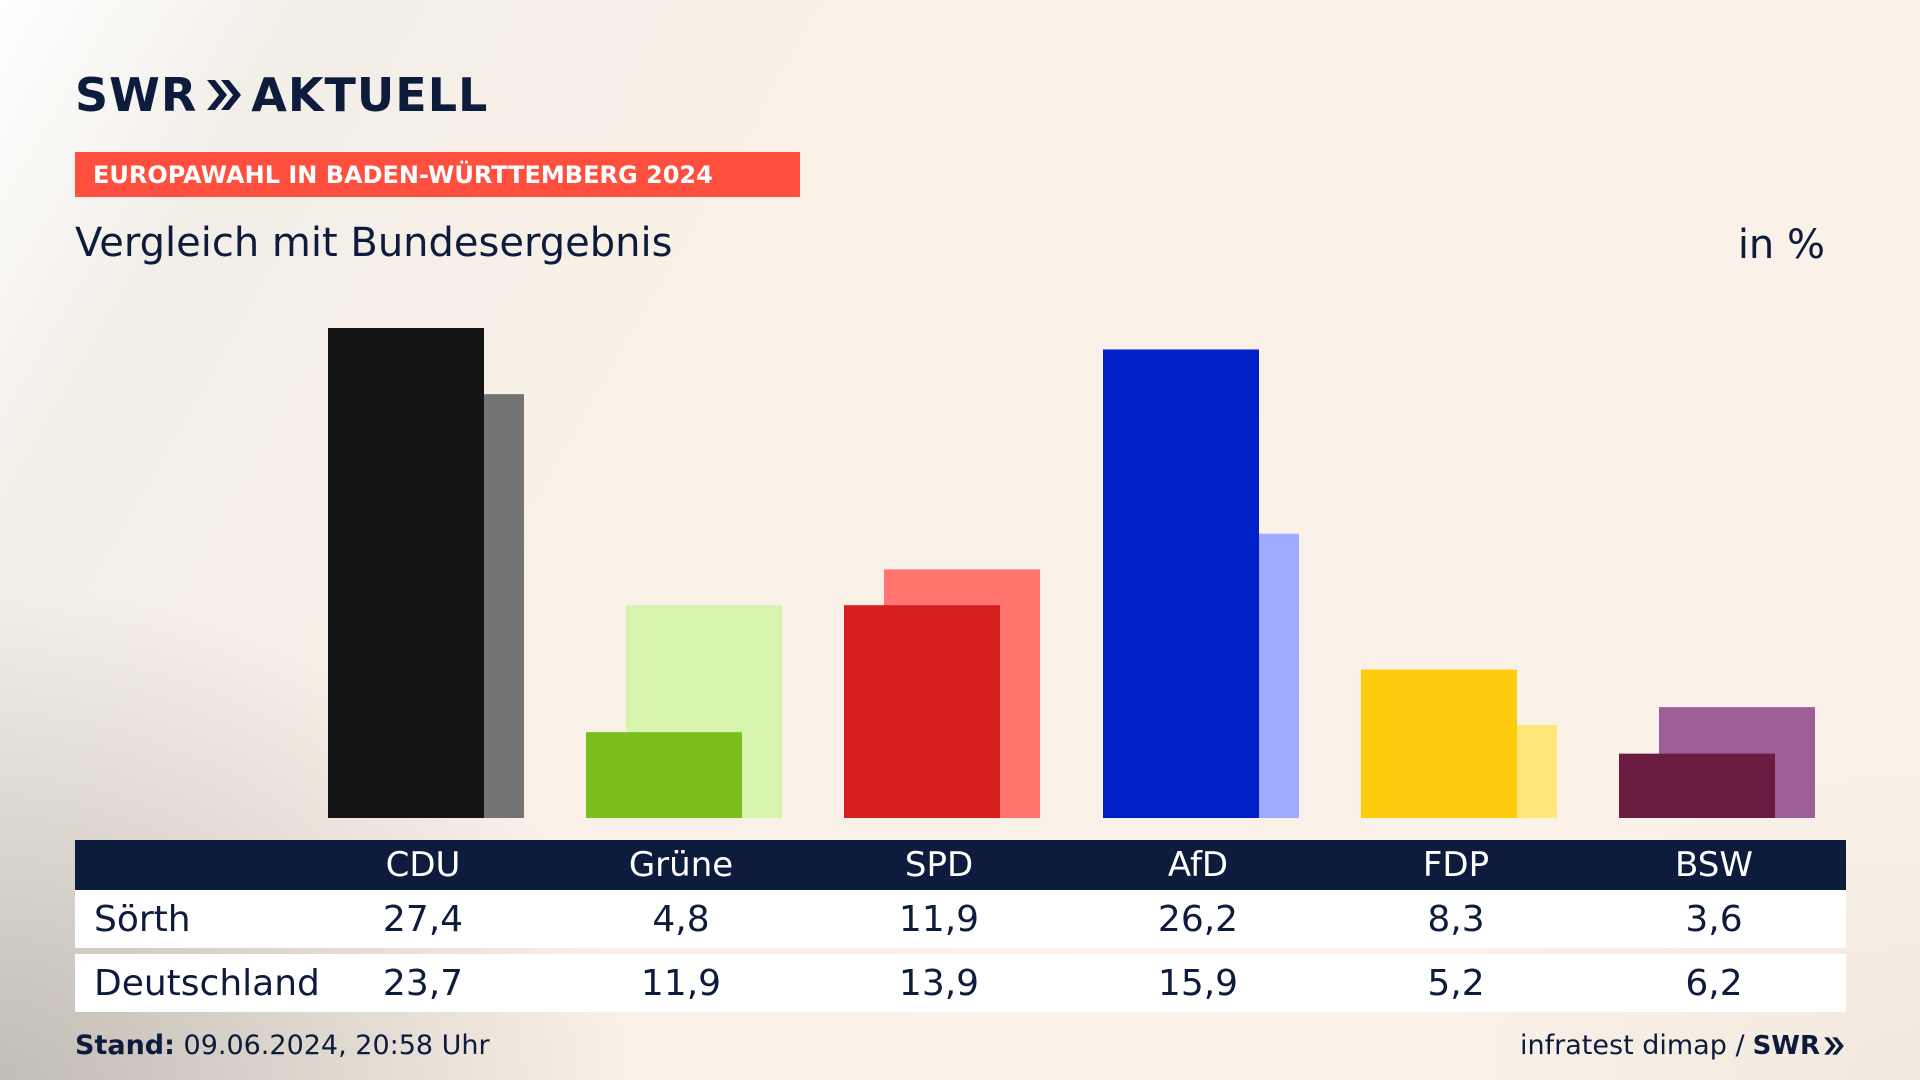 The width and height of the screenshot is (1920, 1080). I want to click on logo-suffix: AKTUELL, so click(370, 95).